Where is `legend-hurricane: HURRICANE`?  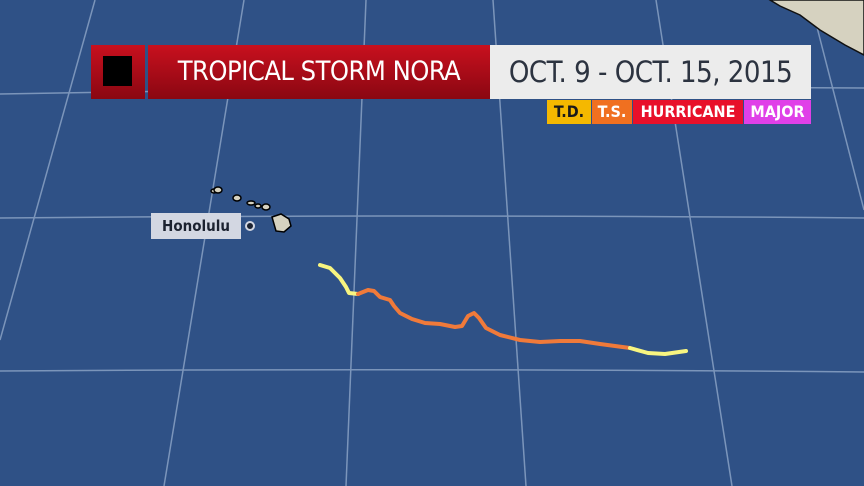 legend-hurricane: HURRICANE is located at coordinates (688, 112).